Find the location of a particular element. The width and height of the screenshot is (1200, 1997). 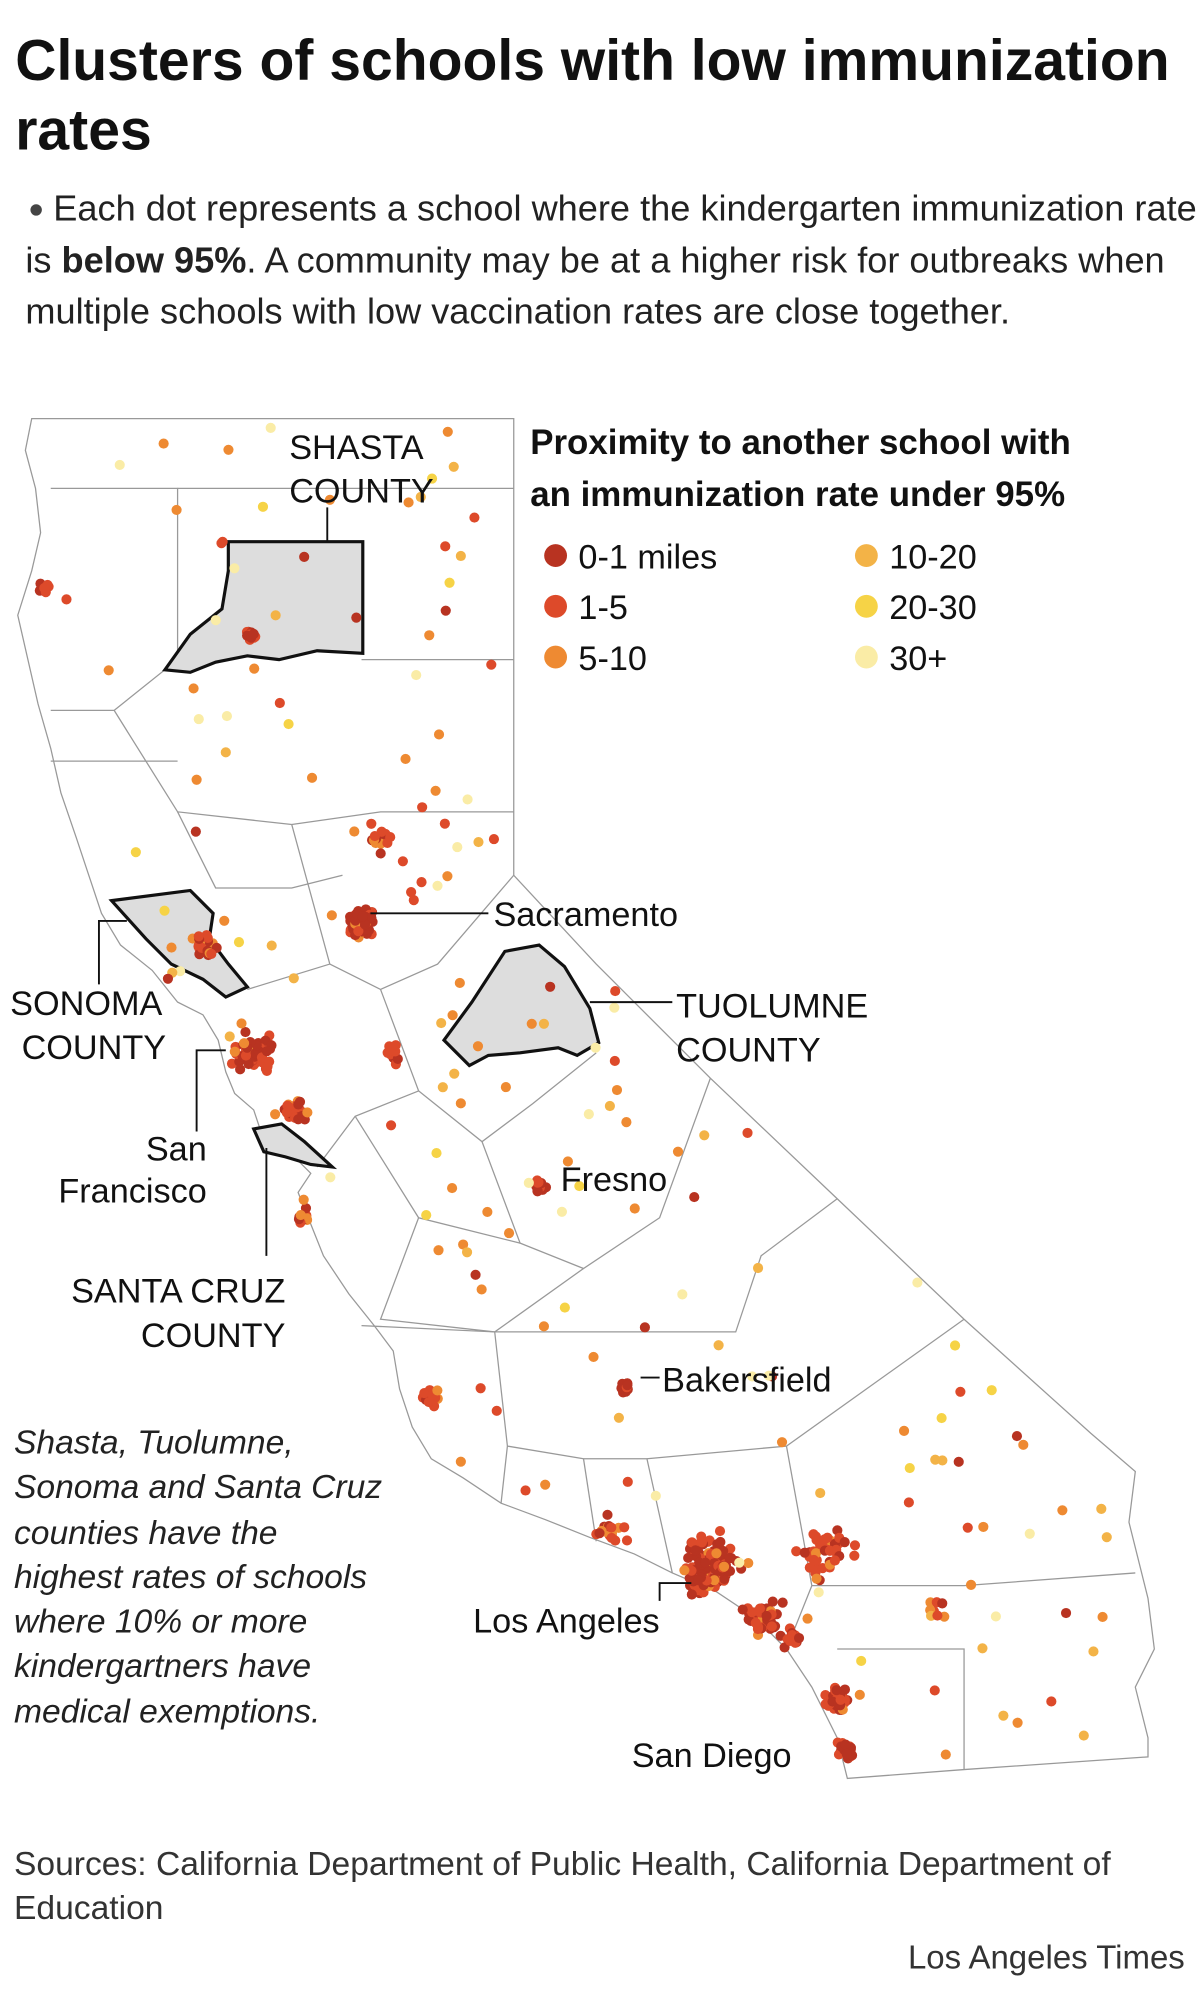

county-label: SHASTA is located at coordinates (356, 448).